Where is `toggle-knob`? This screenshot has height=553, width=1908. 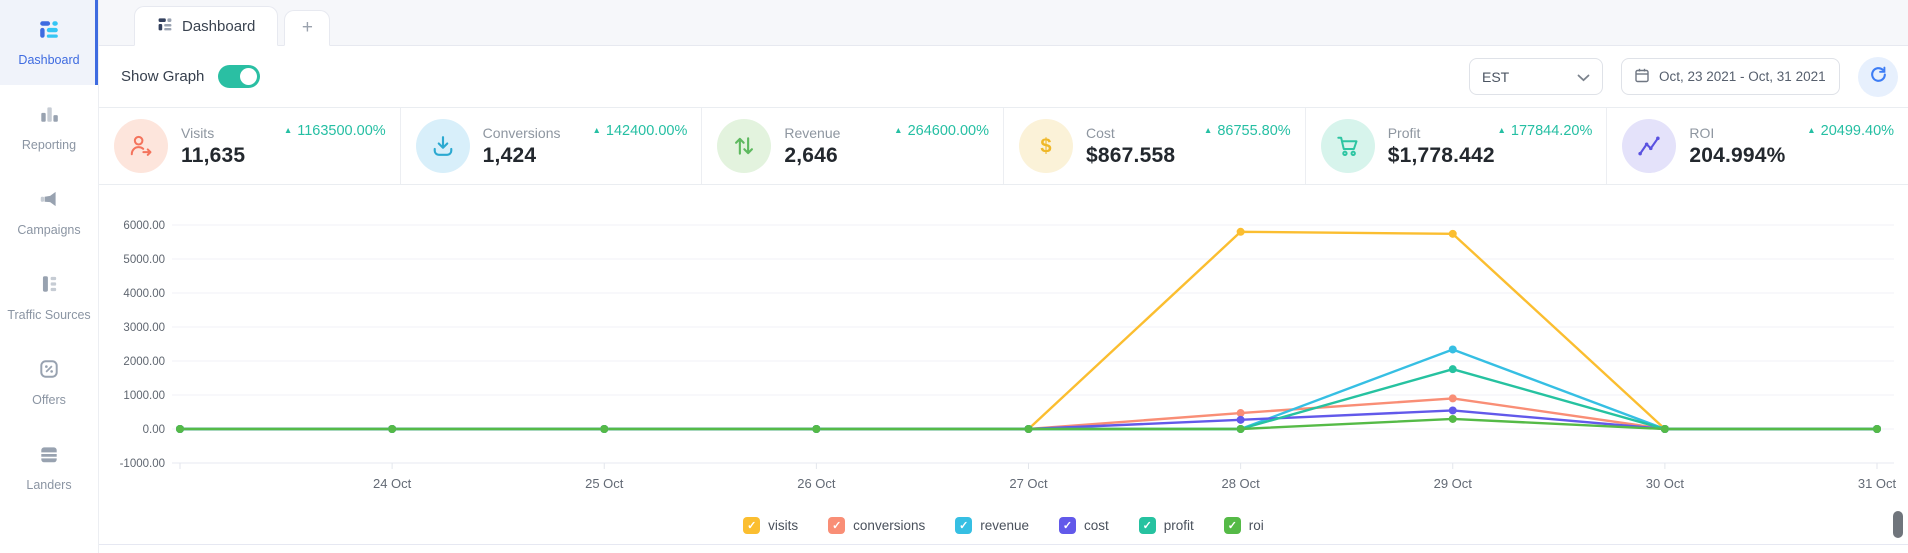
toggle-knob is located at coordinates (249, 76).